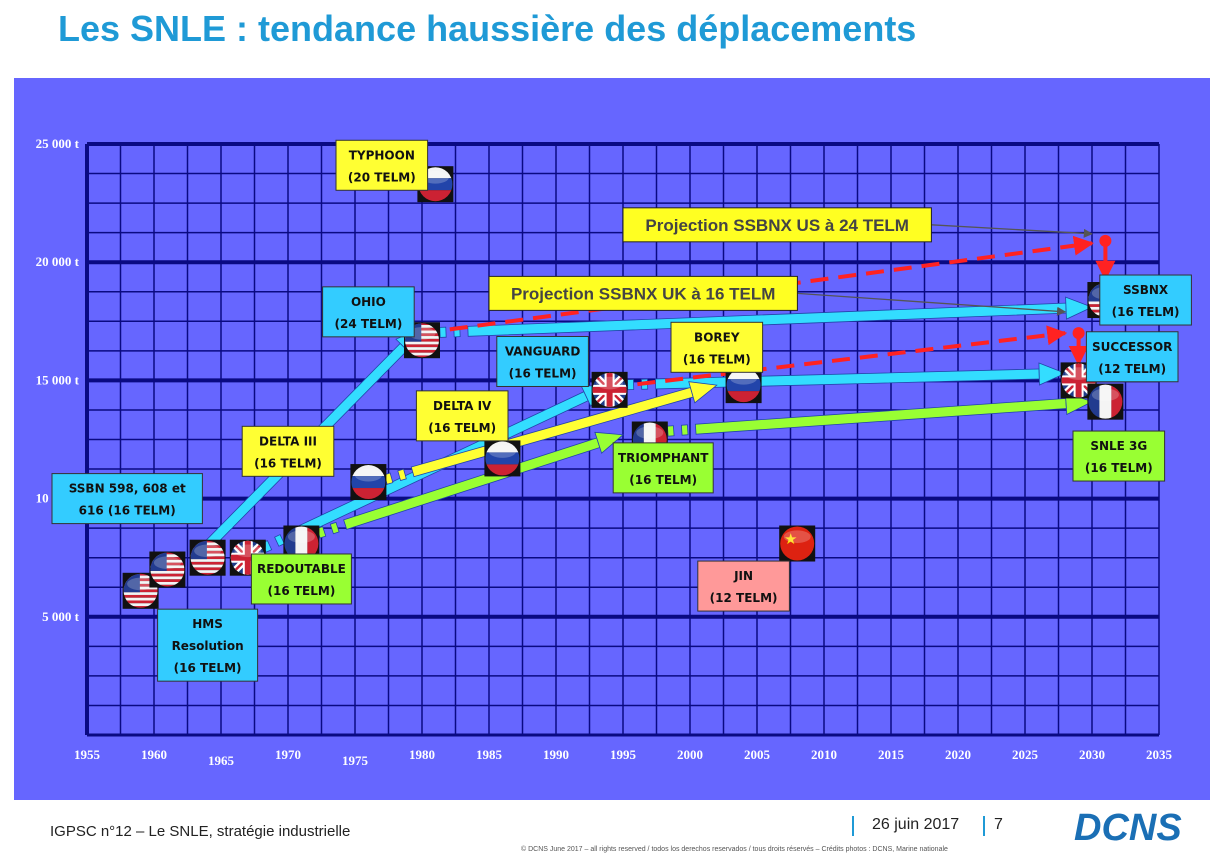  Describe the element at coordinates (61, 616) in the screenshot. I see `y-tick-label: 5 000 t` at that location.